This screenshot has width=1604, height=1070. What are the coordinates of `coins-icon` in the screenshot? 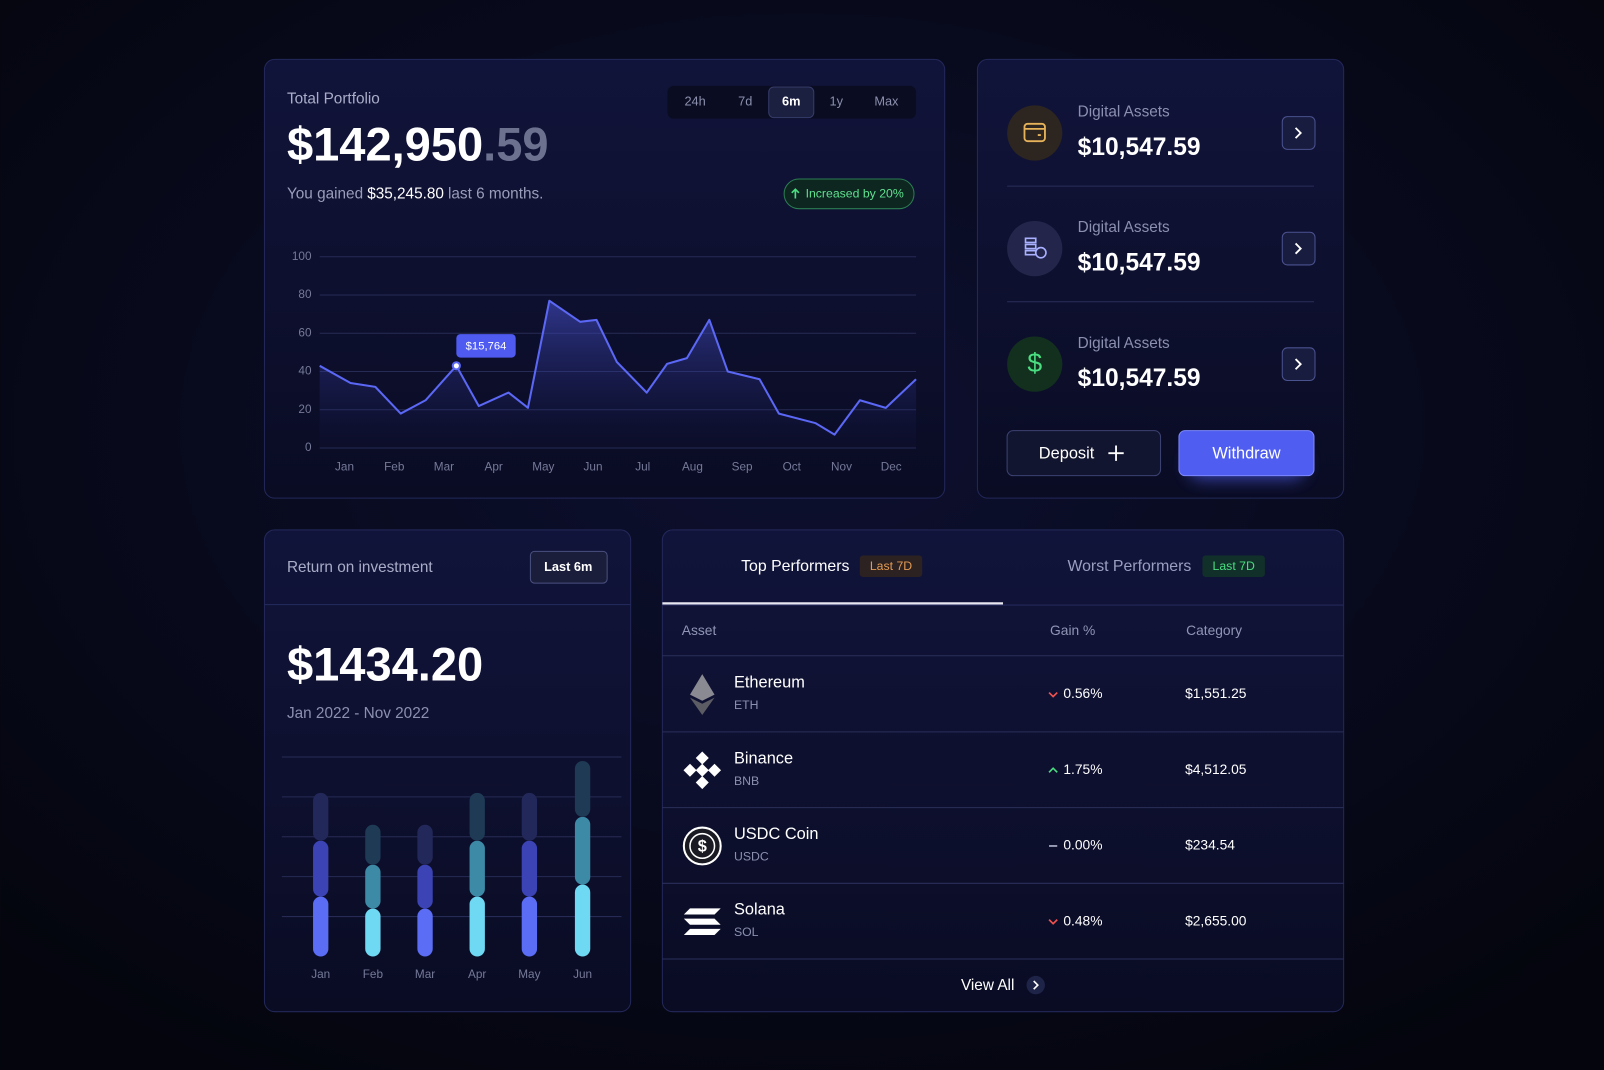 It's located at (1040, 252).